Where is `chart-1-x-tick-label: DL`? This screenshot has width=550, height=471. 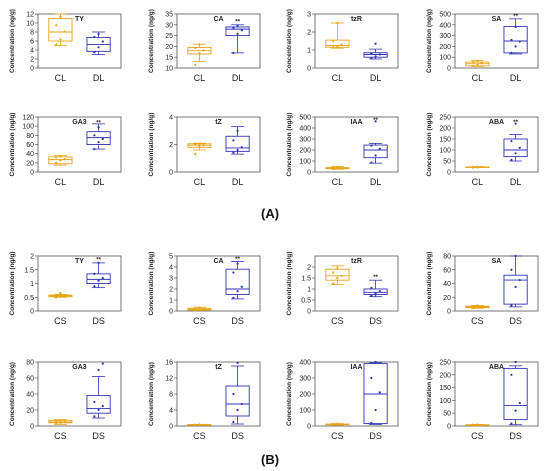
chart-1-x-tick-label: DL is located at coordinates (99, 78).